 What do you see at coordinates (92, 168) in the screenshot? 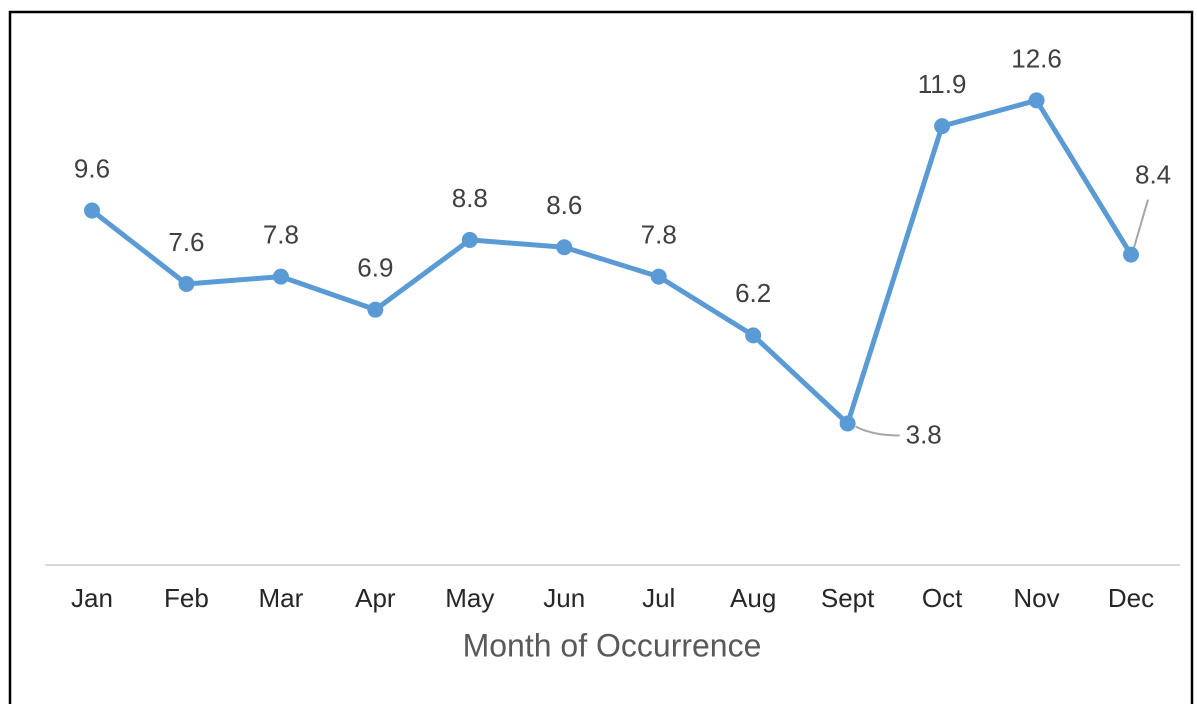
I see `data-label: 9.6` at bounding box center [92, 168].